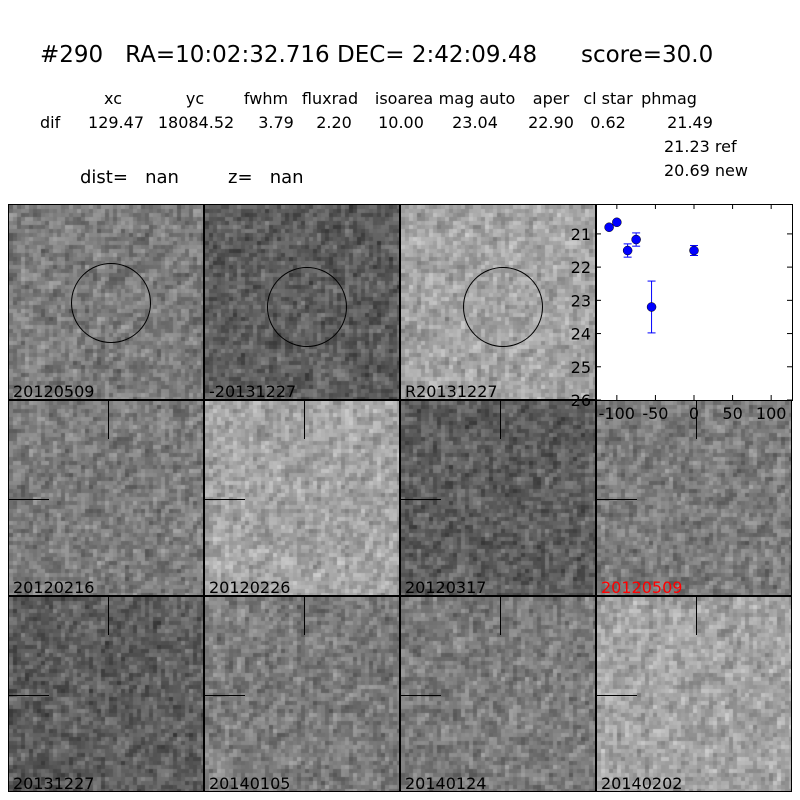  What do you see at coordinates (106, 694) in the screenshot?
I see `image-stamp: 20131227` at bounding box center [106, 694].